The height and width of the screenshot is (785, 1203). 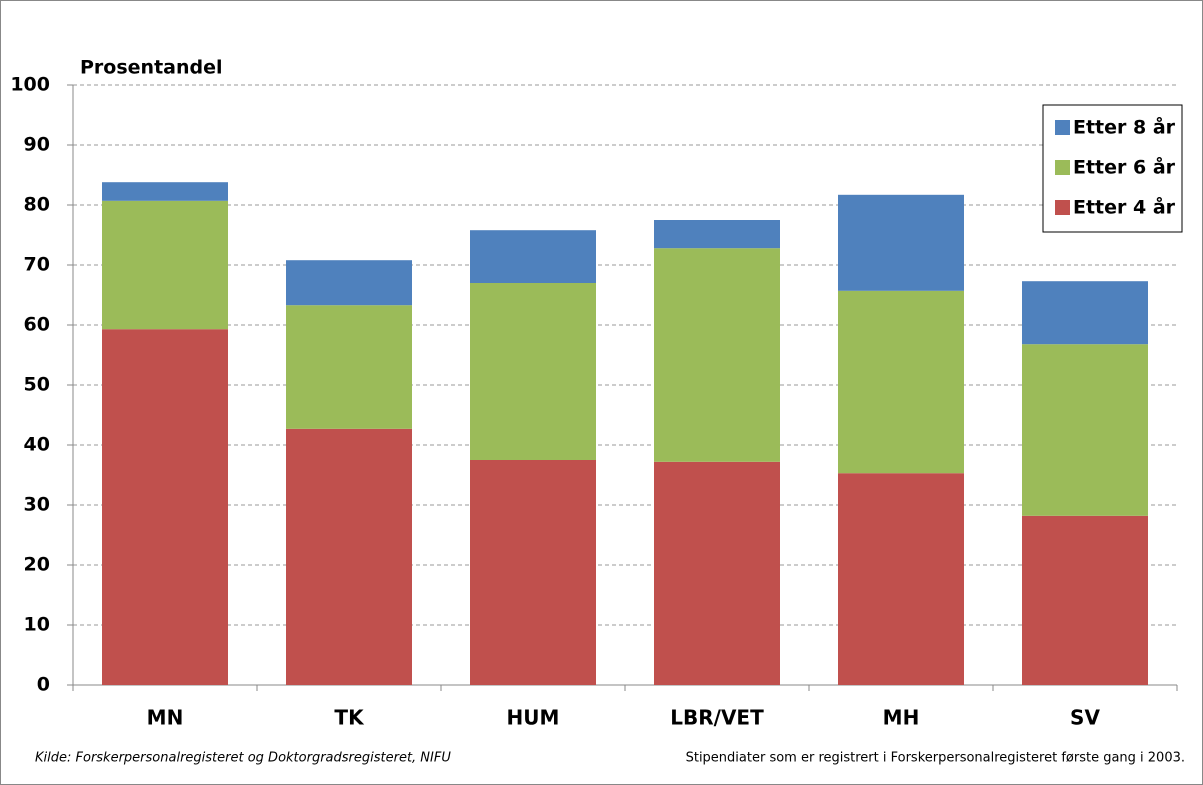 I want to click on x-tick-label: MN, so click(x=165, y=718).